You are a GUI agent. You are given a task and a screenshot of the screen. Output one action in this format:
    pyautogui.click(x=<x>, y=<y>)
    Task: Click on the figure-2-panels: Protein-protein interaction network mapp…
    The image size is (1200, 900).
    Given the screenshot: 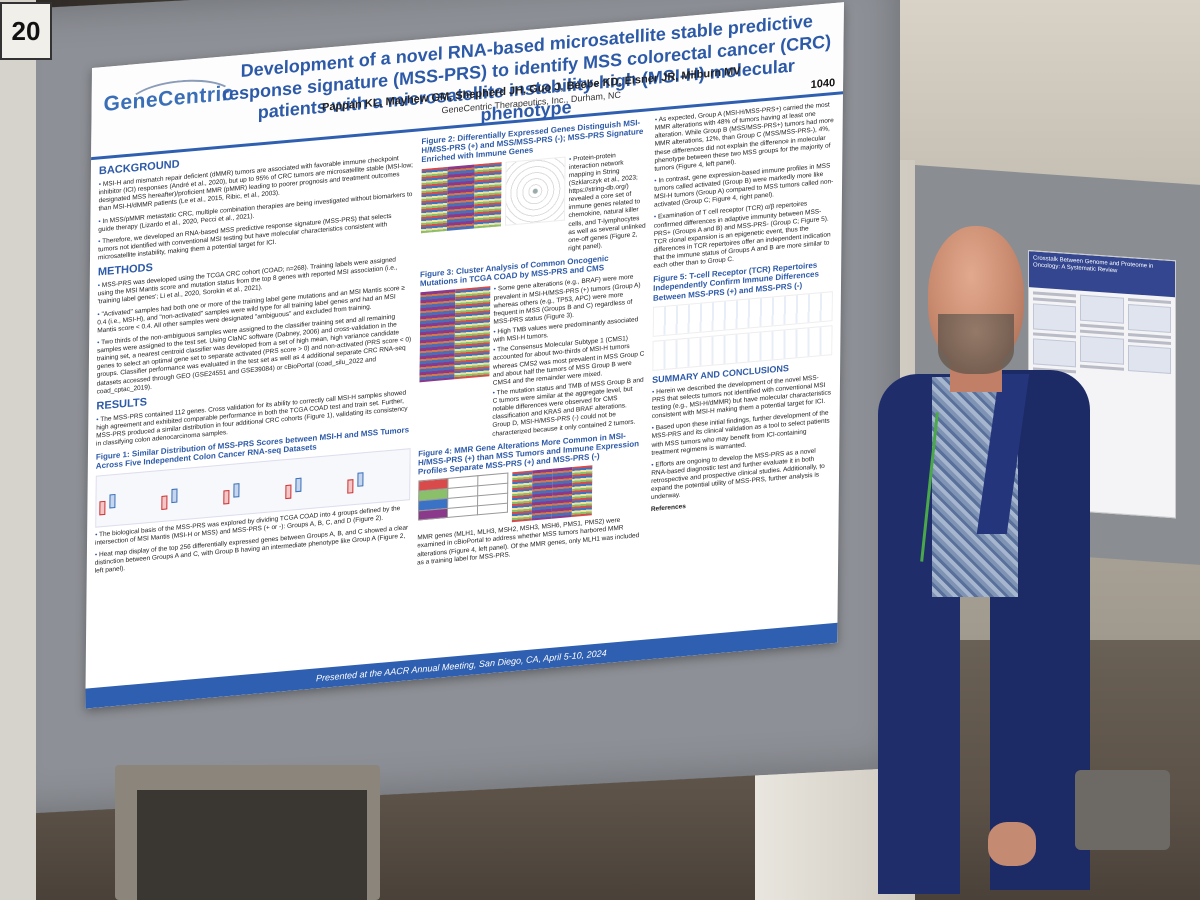 What is the action you would take?
    pyautogui.click(x=533, y=207)
    